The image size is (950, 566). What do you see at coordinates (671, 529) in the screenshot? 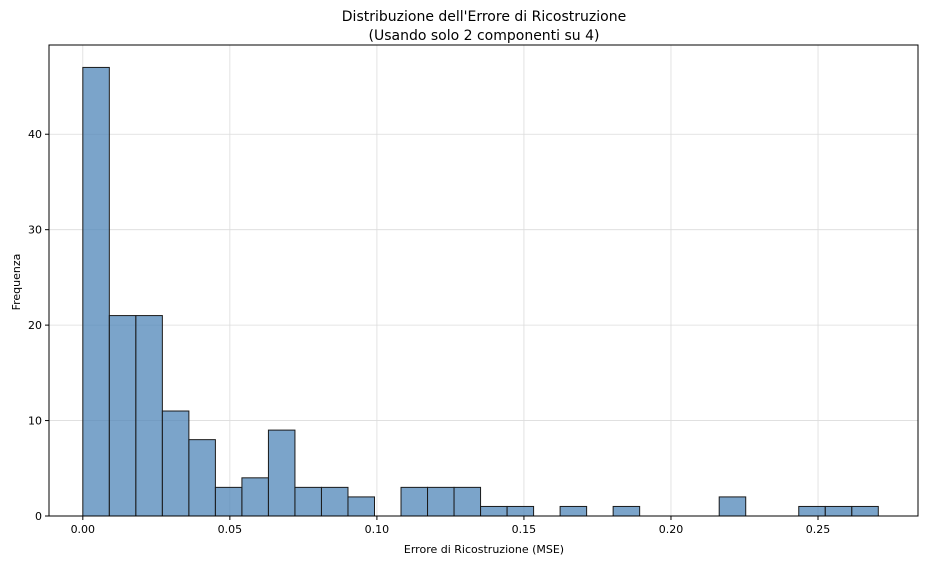
I see `x-tick-label: 0.20` at bounding box center [671, 529].